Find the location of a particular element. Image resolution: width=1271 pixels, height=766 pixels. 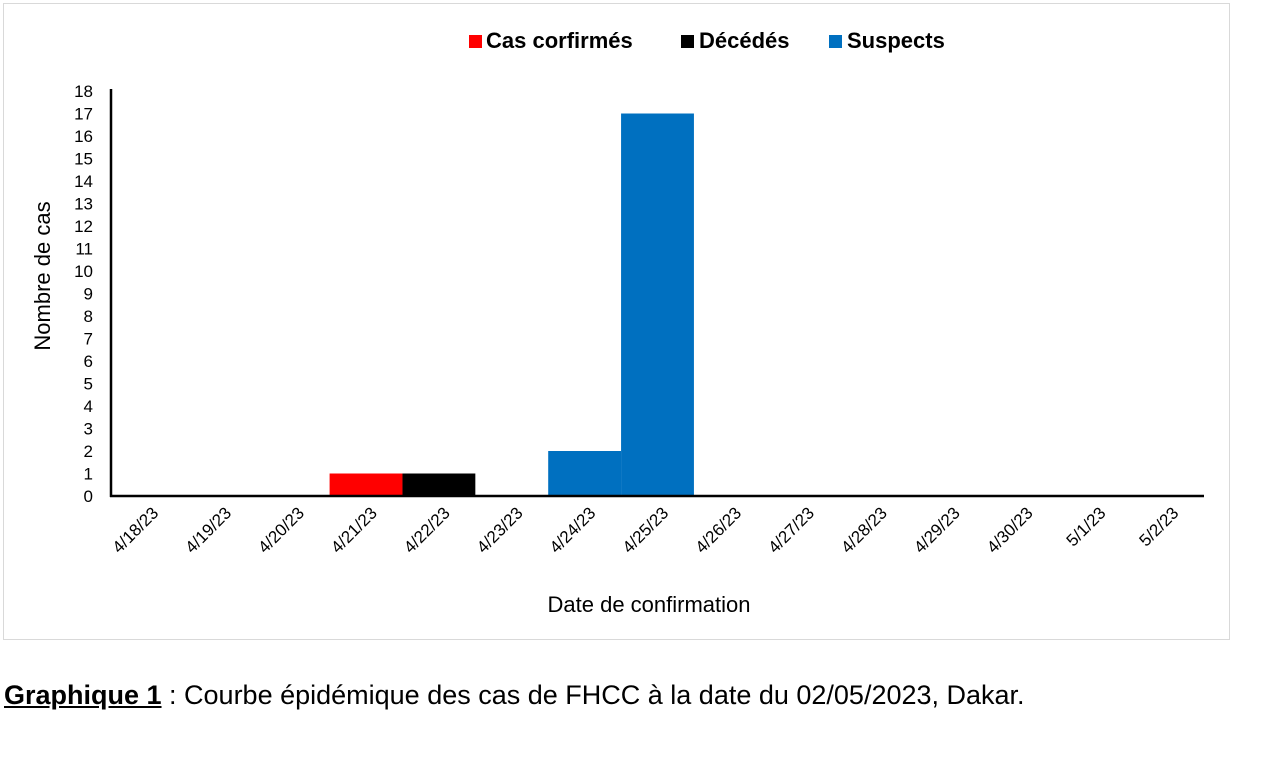

x-tick-label: 5/1/23 is located at coordinates (1086, 526).